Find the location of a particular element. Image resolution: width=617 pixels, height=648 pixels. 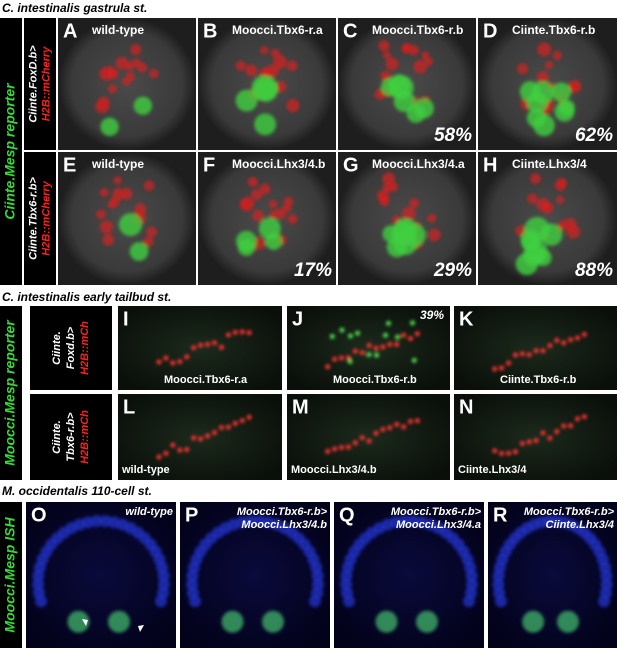

panel-label: Moocci.Lhx3/4.b is located at coordinates (278, 164).